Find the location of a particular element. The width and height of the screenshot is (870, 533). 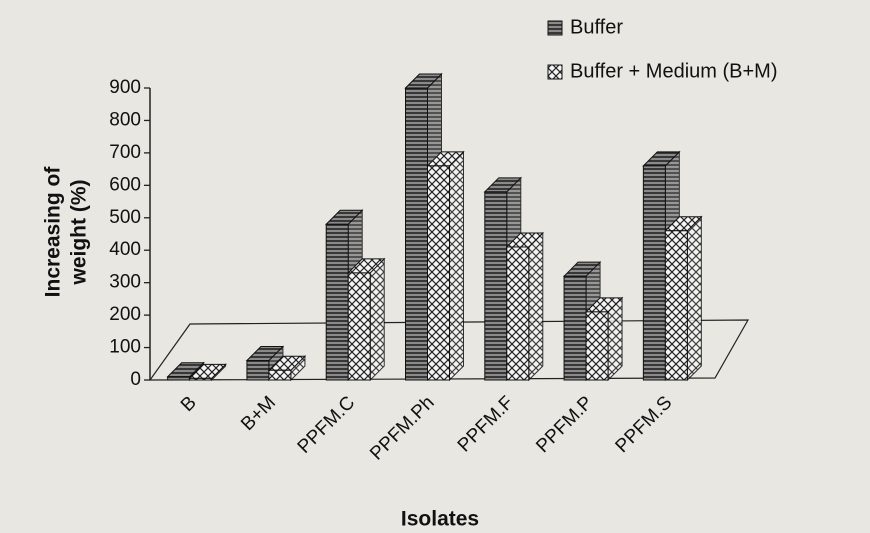

x-tick-label: PPFM.S is located at coordinates (644, 424).